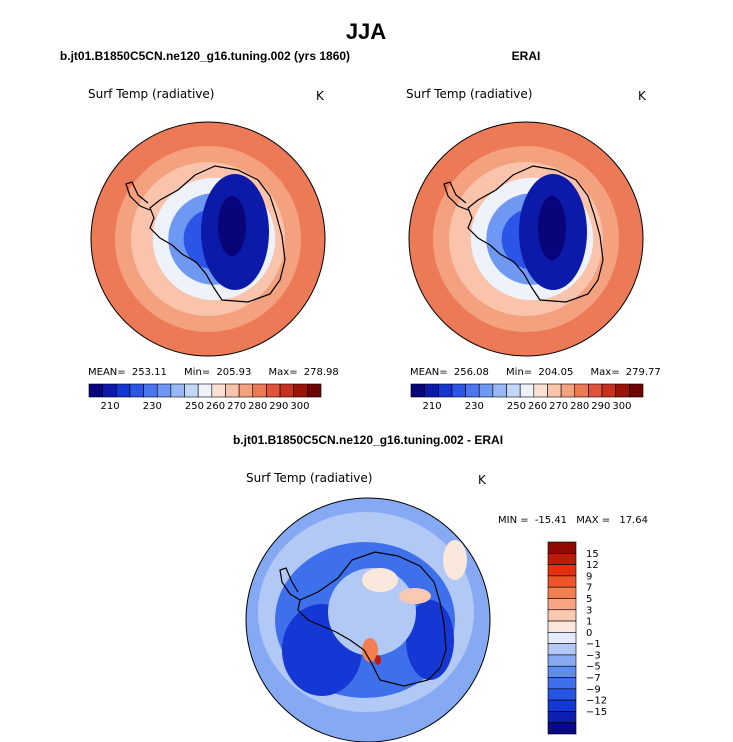 The width and height of the screenshot is (733, 742). I want to click on panel-model-colorbar-tick-3: 260, so click(215, 406).